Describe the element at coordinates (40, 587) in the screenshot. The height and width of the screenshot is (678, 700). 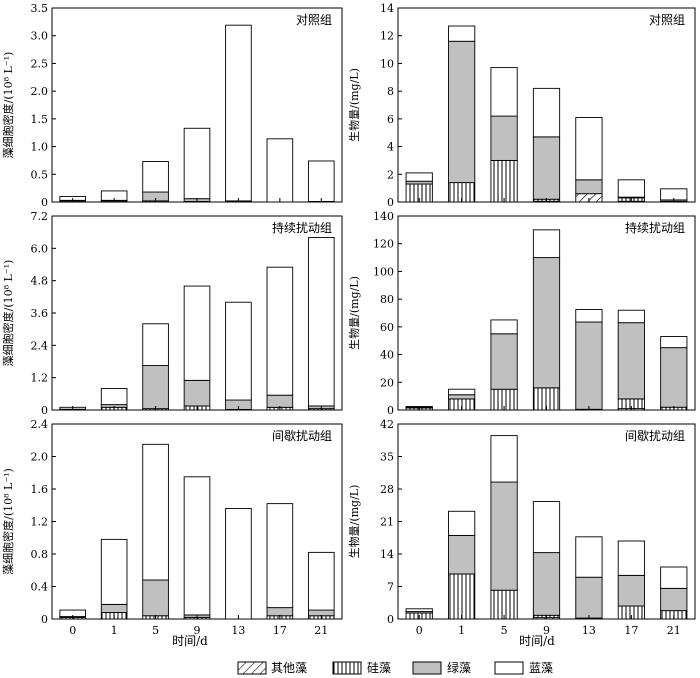
I see `y-tick-label: 0.4` at that location.